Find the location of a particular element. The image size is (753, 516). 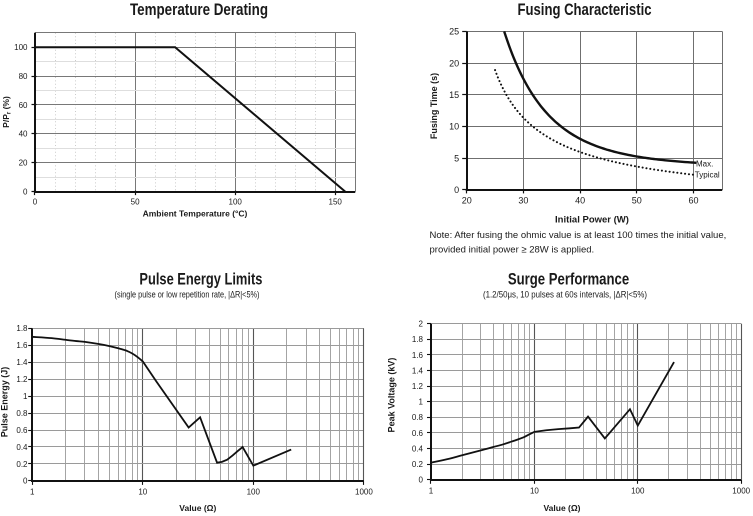

svg-text: P/Pr (%) is located at coordinates (7, 112).